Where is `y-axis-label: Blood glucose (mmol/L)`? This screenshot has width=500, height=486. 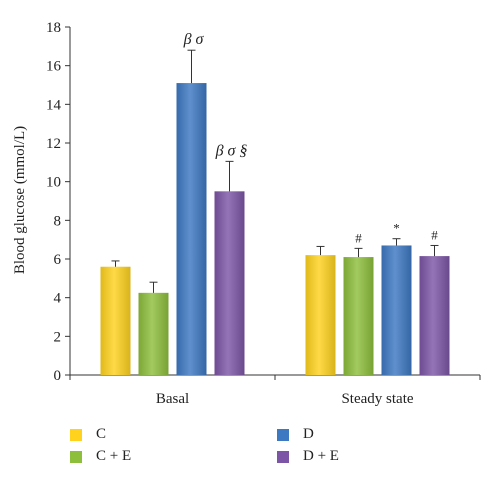
y-axis-label: Blood glucose (mmol/L) is located at coordinates (20, 200).